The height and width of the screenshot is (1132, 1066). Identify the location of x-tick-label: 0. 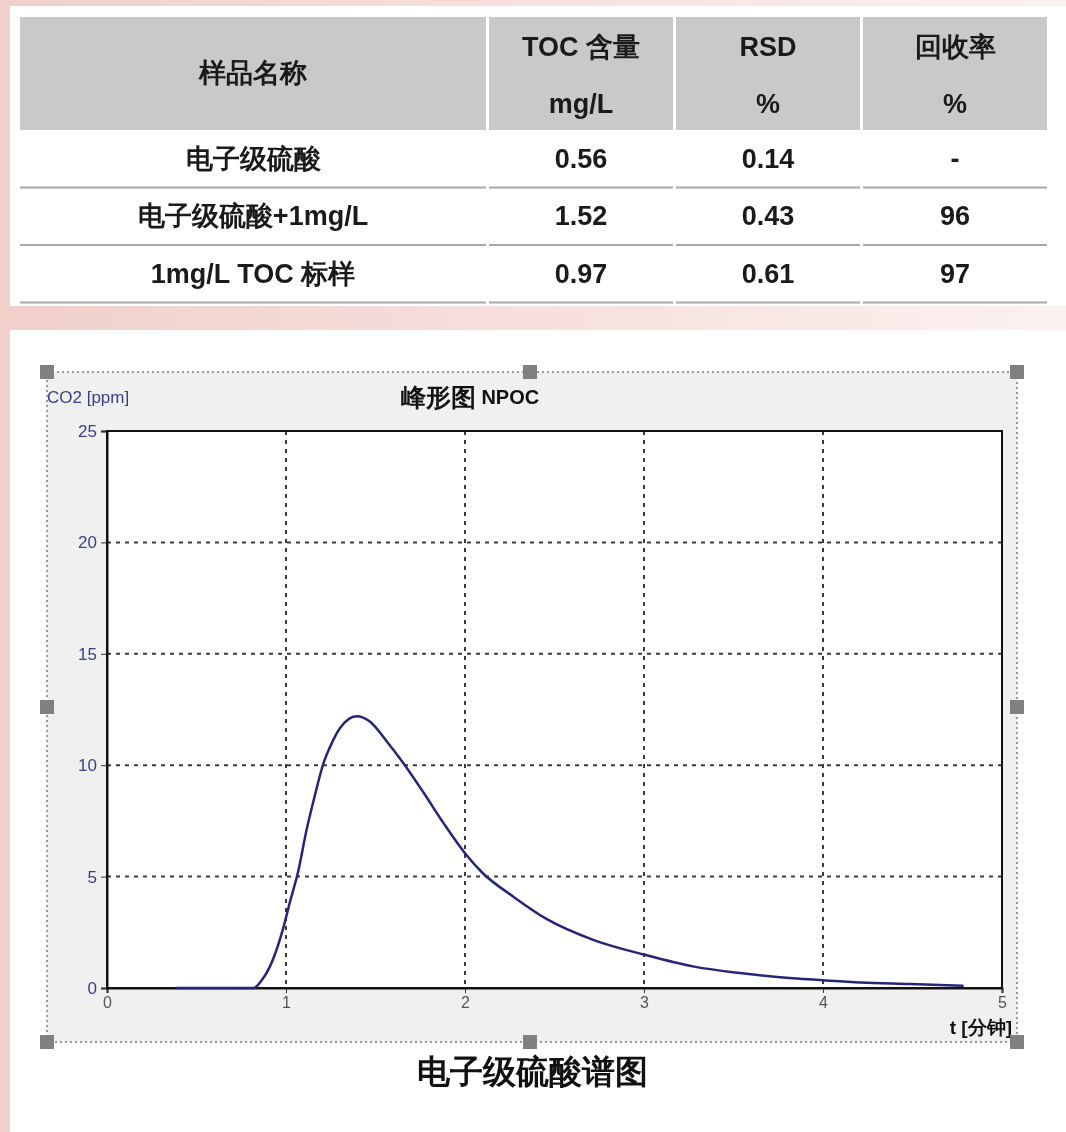
(108, 1003).